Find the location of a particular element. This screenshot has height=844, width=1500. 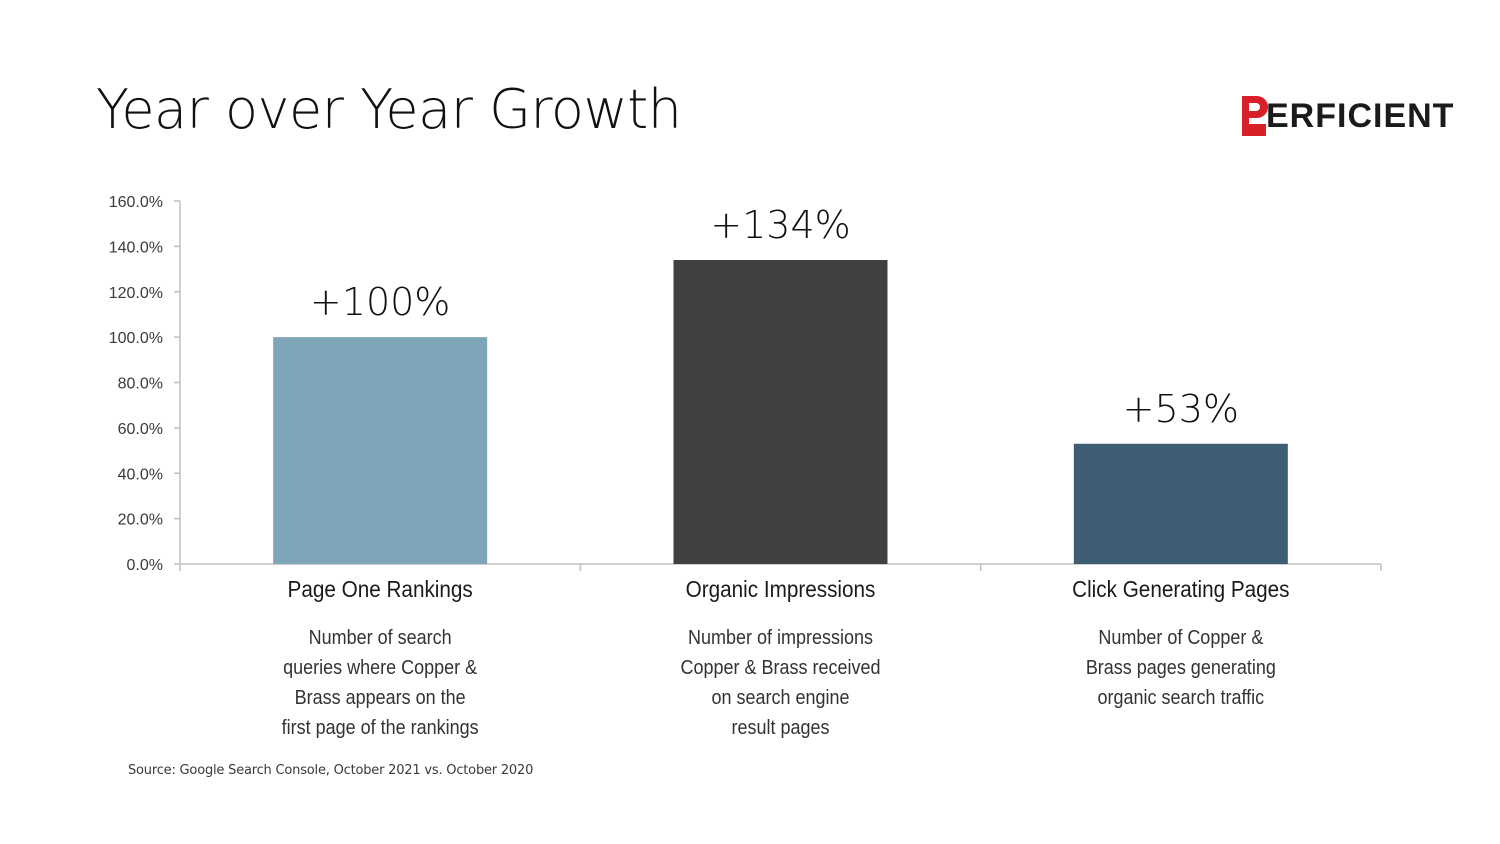

perficient-logo: ERFICIENT is located at coordinates (1347, 116).